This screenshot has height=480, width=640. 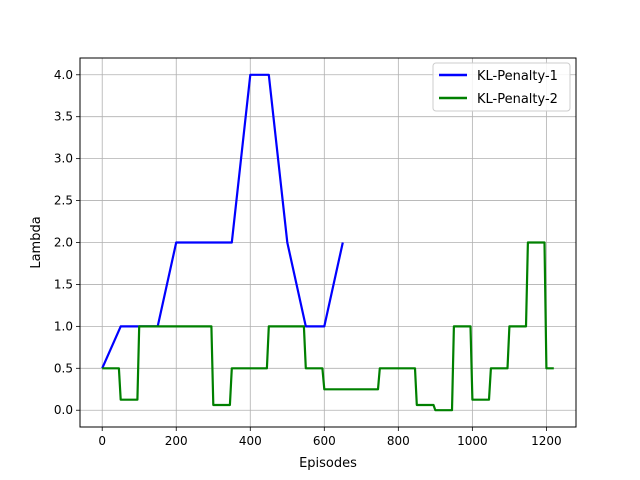 I want to click on x-axis-label: Episodes, so click(x=328, y=463).